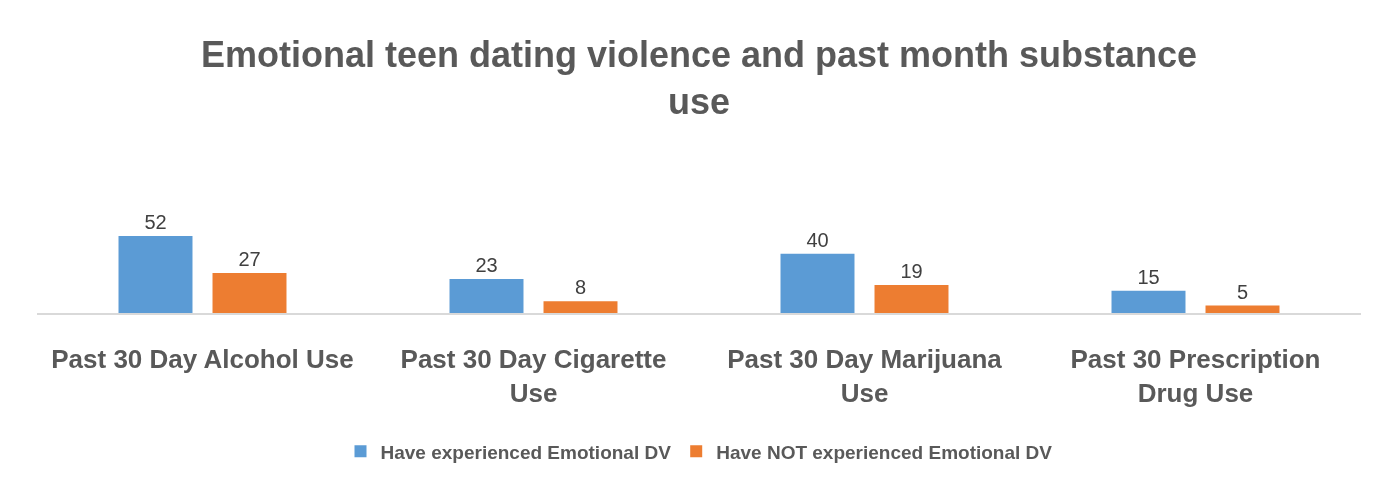 This screenshot has height=489, width=1395. I want to click on legend-label: Have experienced Emotional DV, so click(526, 452).